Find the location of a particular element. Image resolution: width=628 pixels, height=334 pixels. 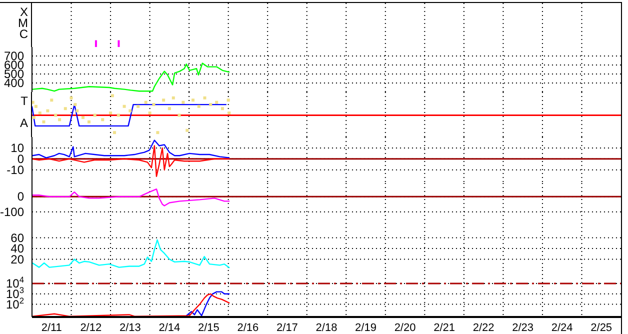

y-tick-label: -100 is located at coordinates (12, 211).